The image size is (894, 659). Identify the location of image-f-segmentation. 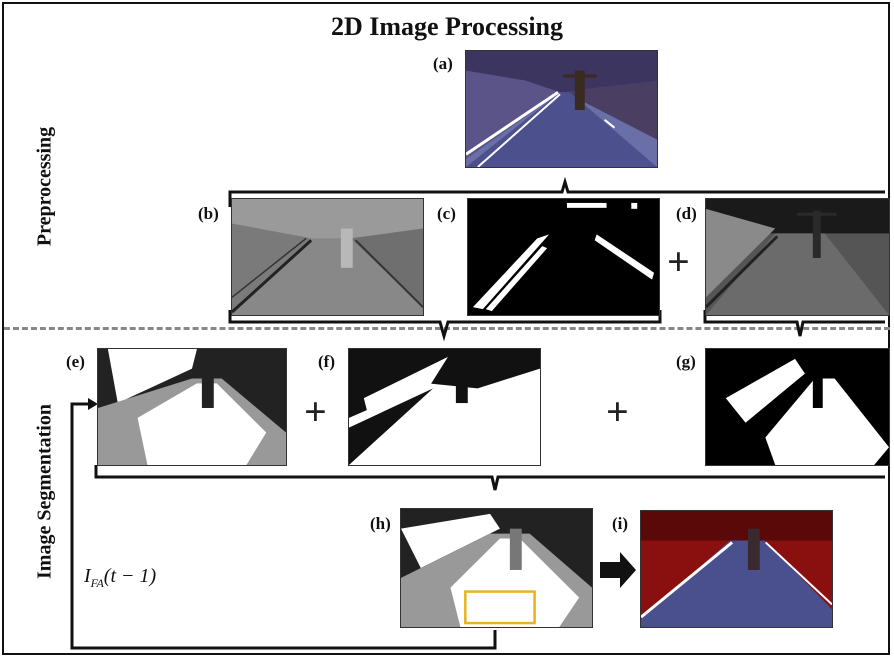
(444, 407).